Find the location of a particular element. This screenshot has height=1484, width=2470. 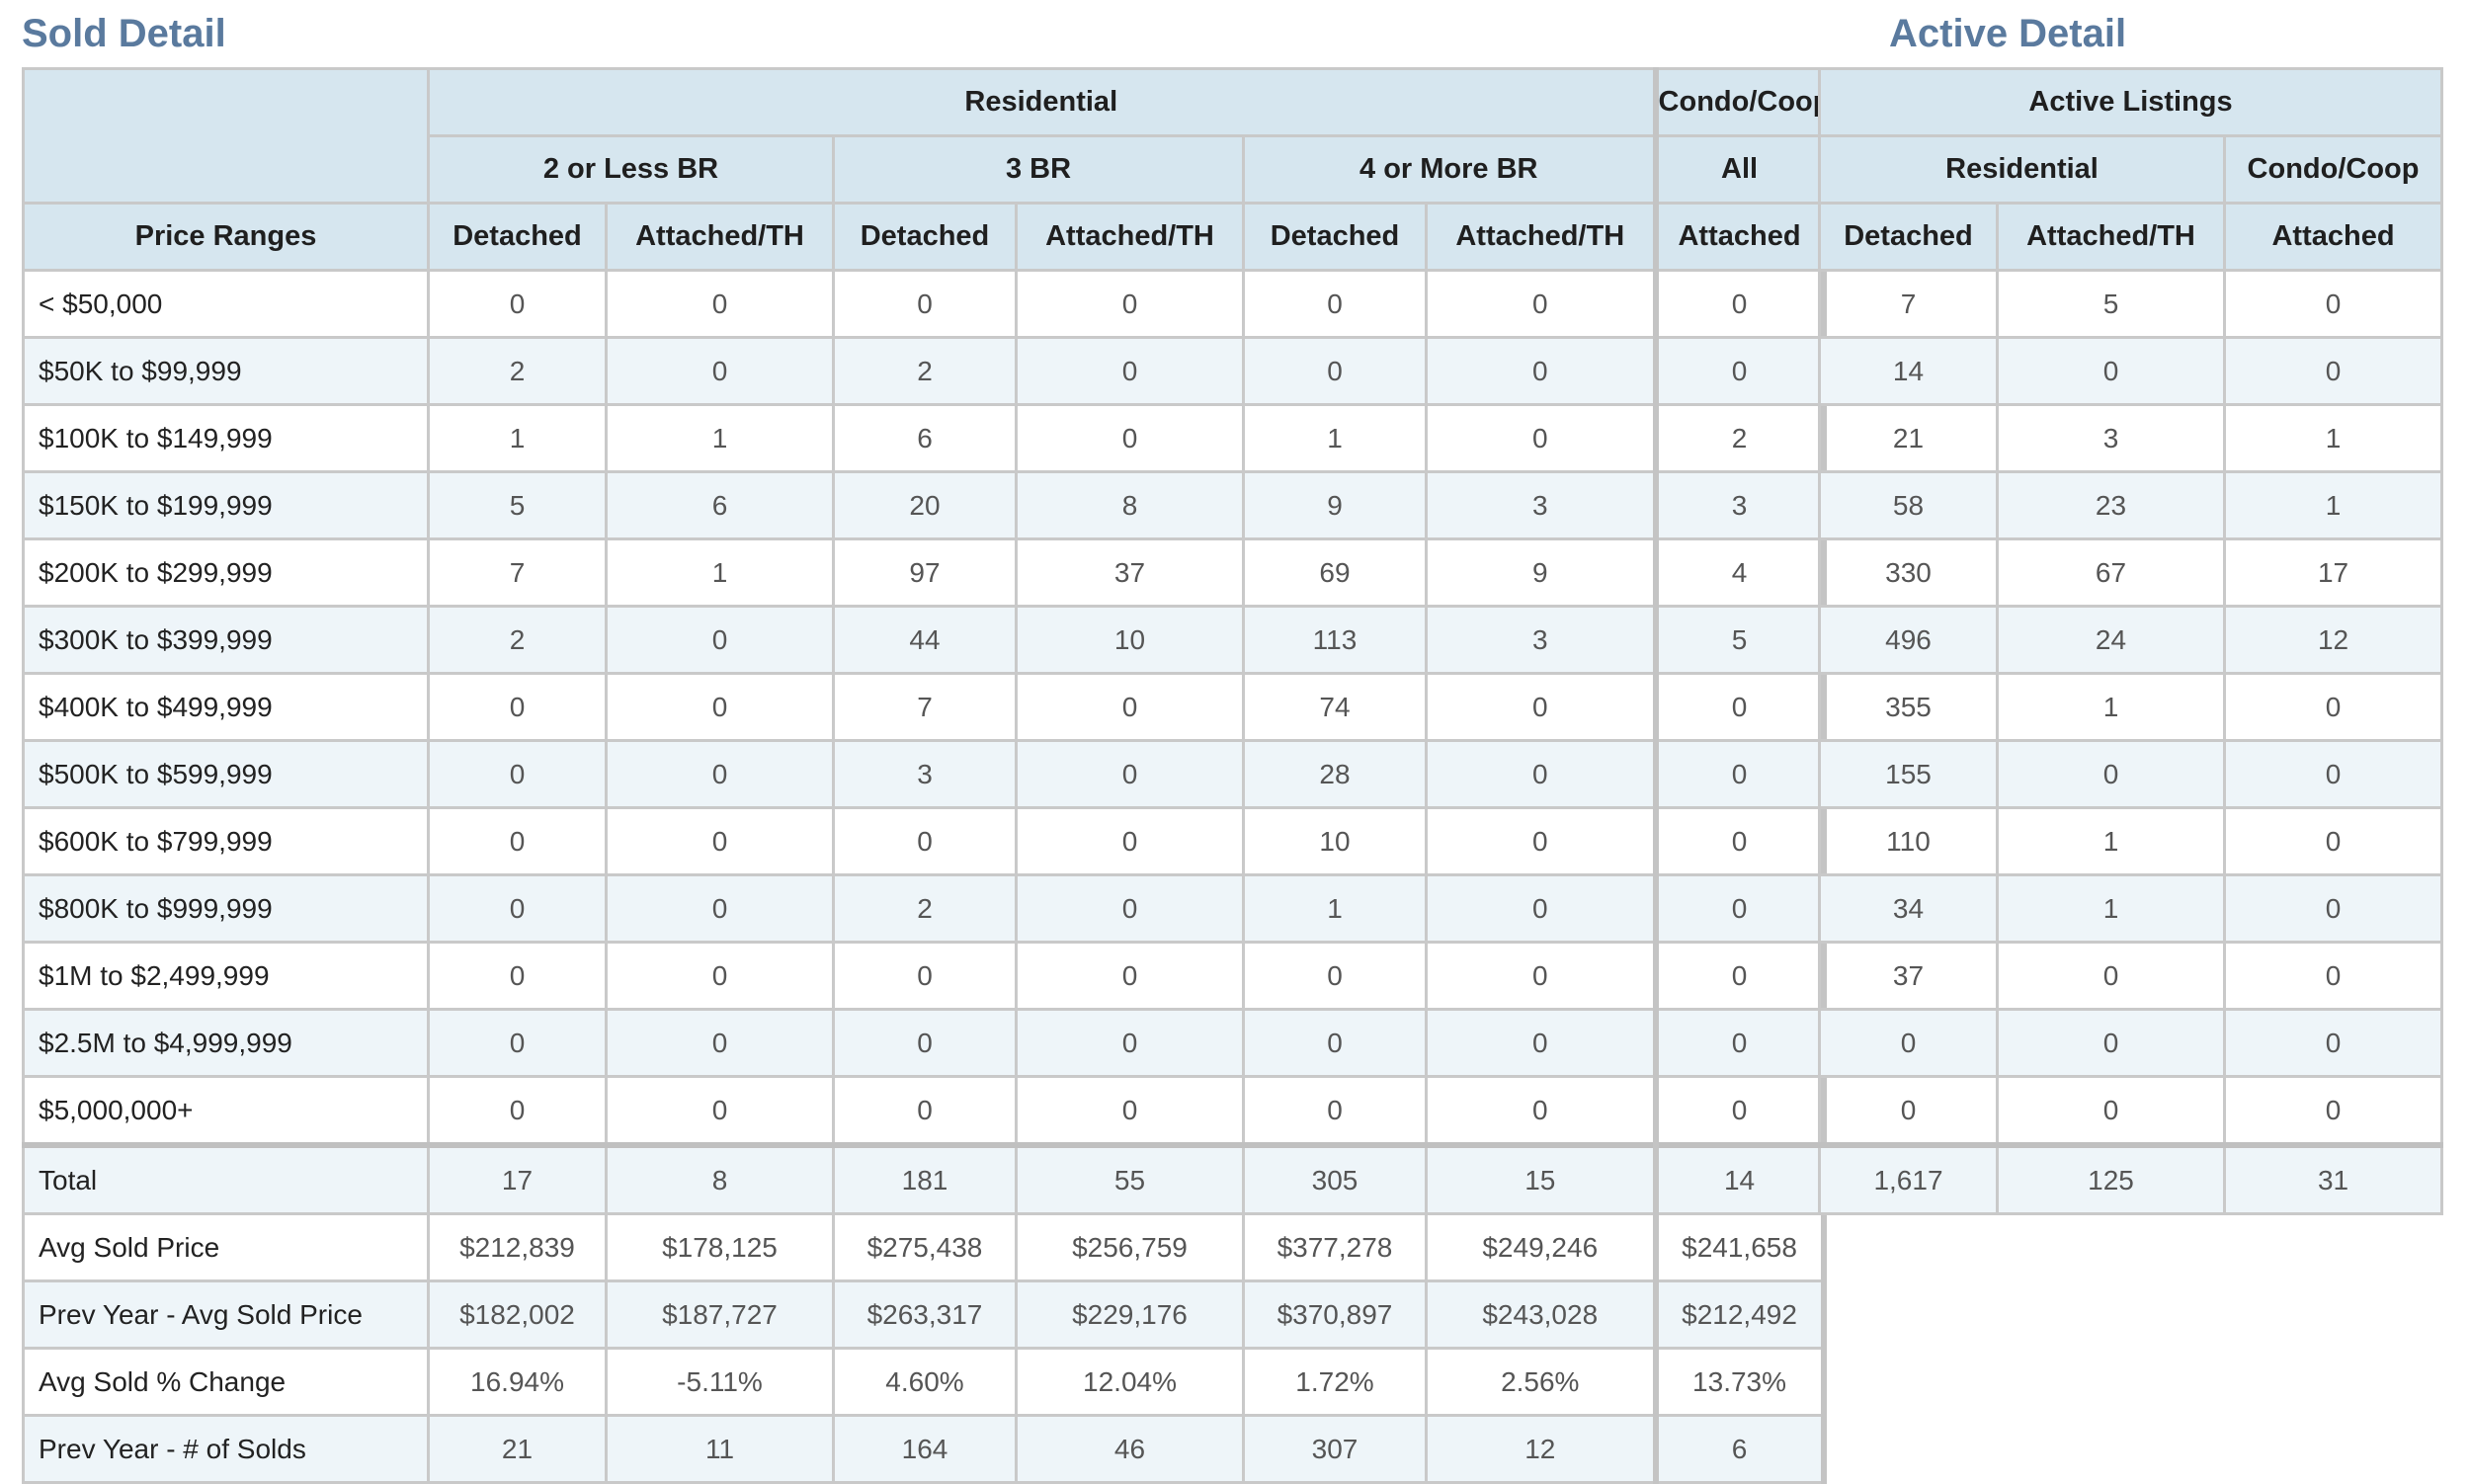

table-cell: 2 is located at coordinates (925, 371).